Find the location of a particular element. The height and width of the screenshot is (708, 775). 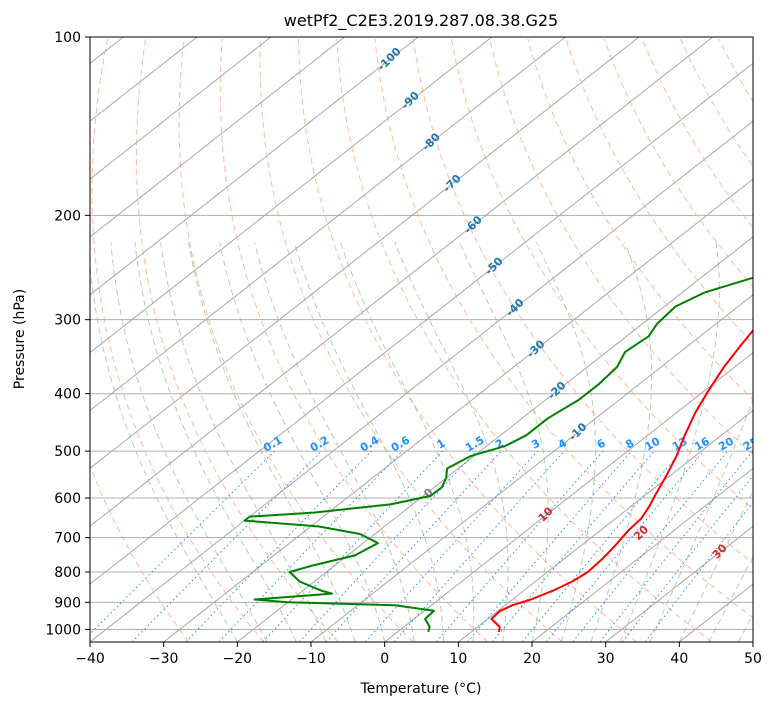

x-tick-label: 0 is located at coordinates (384, 659).